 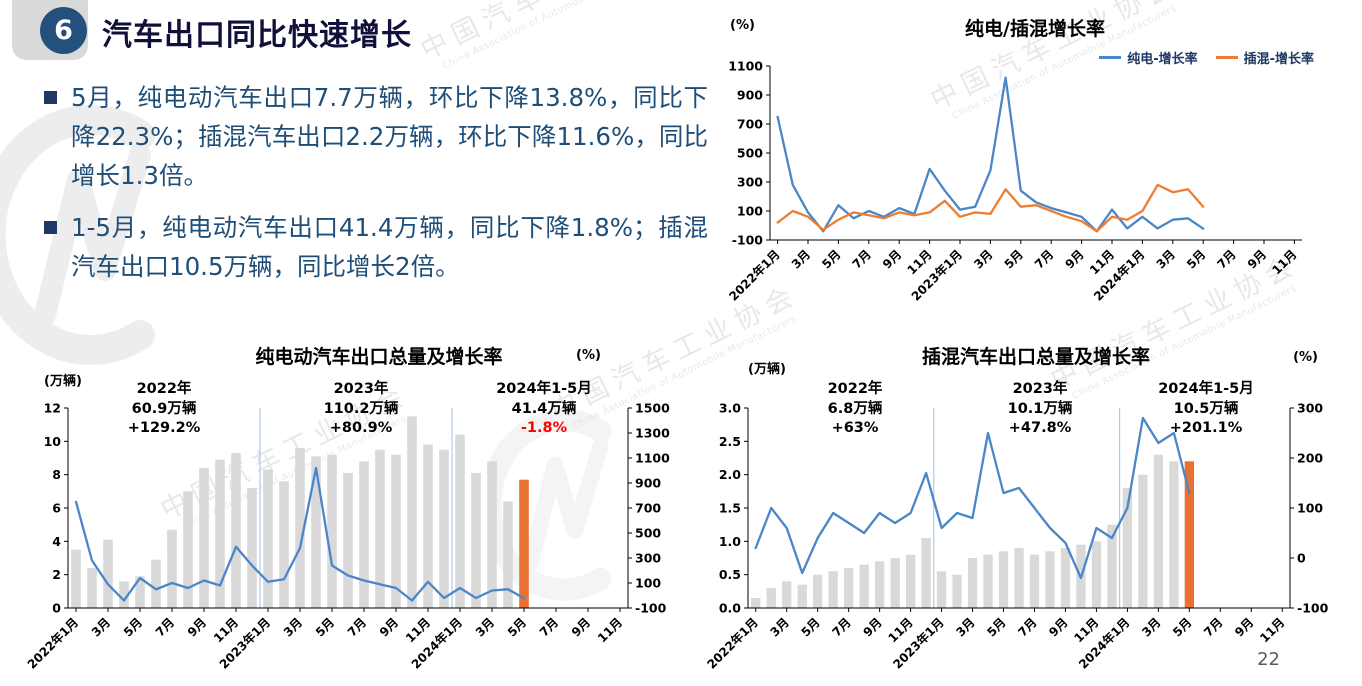 I want to click on y-tick-label: 2, so click(x=56, y=574).